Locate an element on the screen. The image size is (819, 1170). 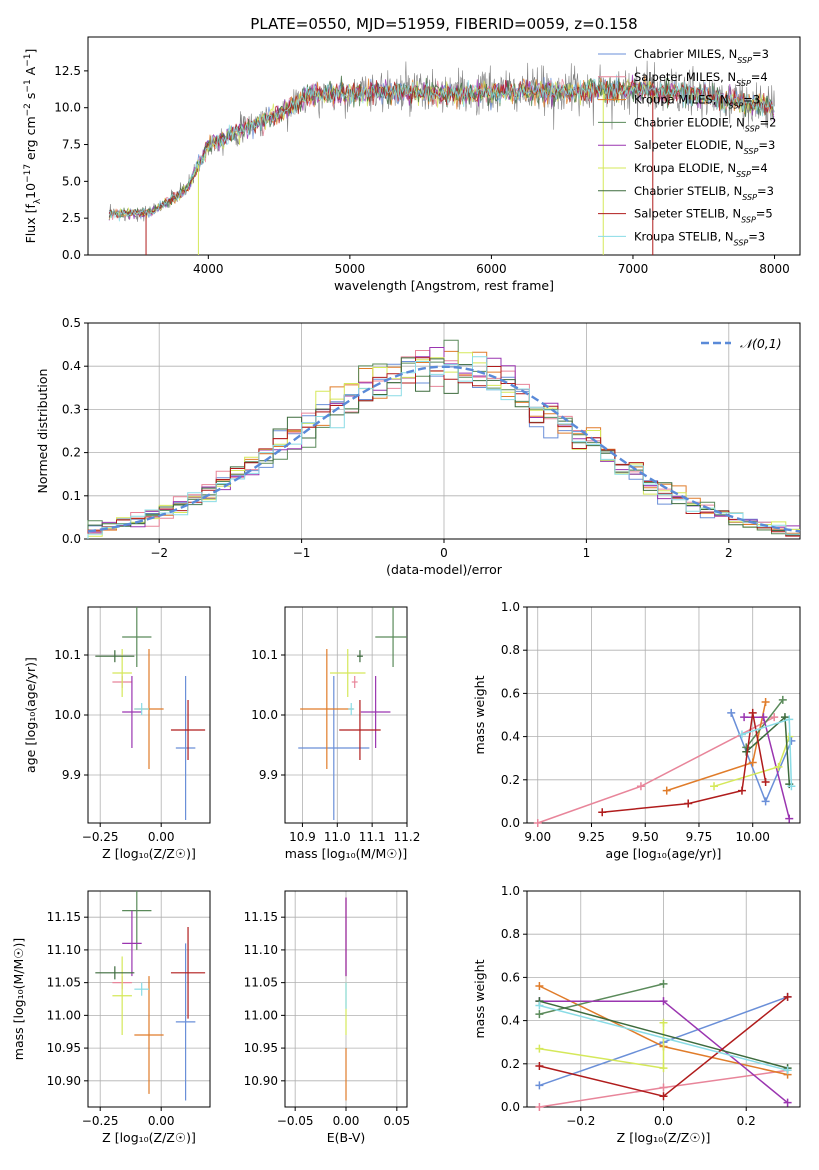
y-tick-label: 9.9 is located at coordinates (268, 775).